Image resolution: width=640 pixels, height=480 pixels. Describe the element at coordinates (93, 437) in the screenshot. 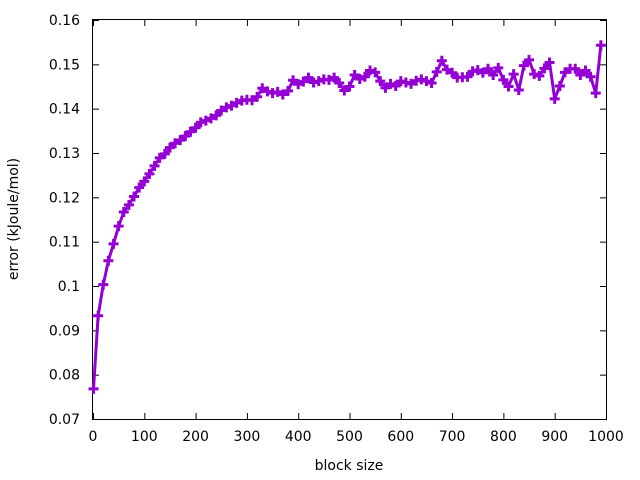

I see `x-tick-label: 0` at that location.